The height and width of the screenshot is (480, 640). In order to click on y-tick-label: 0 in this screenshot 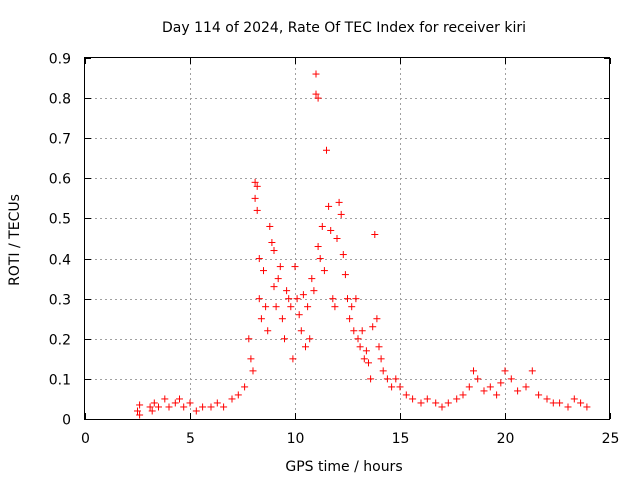, I will do `click(66, 421)`.